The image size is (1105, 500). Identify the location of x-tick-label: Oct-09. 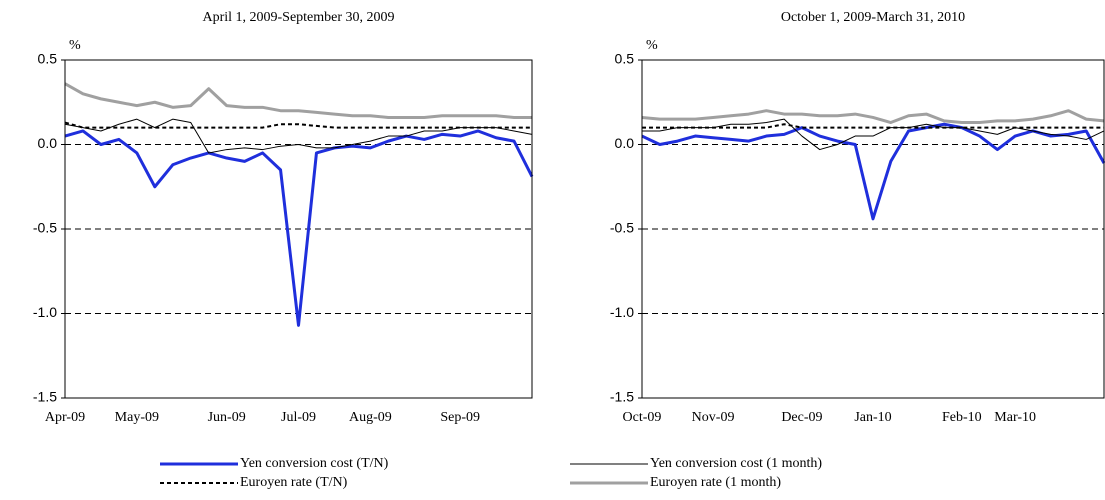
(642, 417).